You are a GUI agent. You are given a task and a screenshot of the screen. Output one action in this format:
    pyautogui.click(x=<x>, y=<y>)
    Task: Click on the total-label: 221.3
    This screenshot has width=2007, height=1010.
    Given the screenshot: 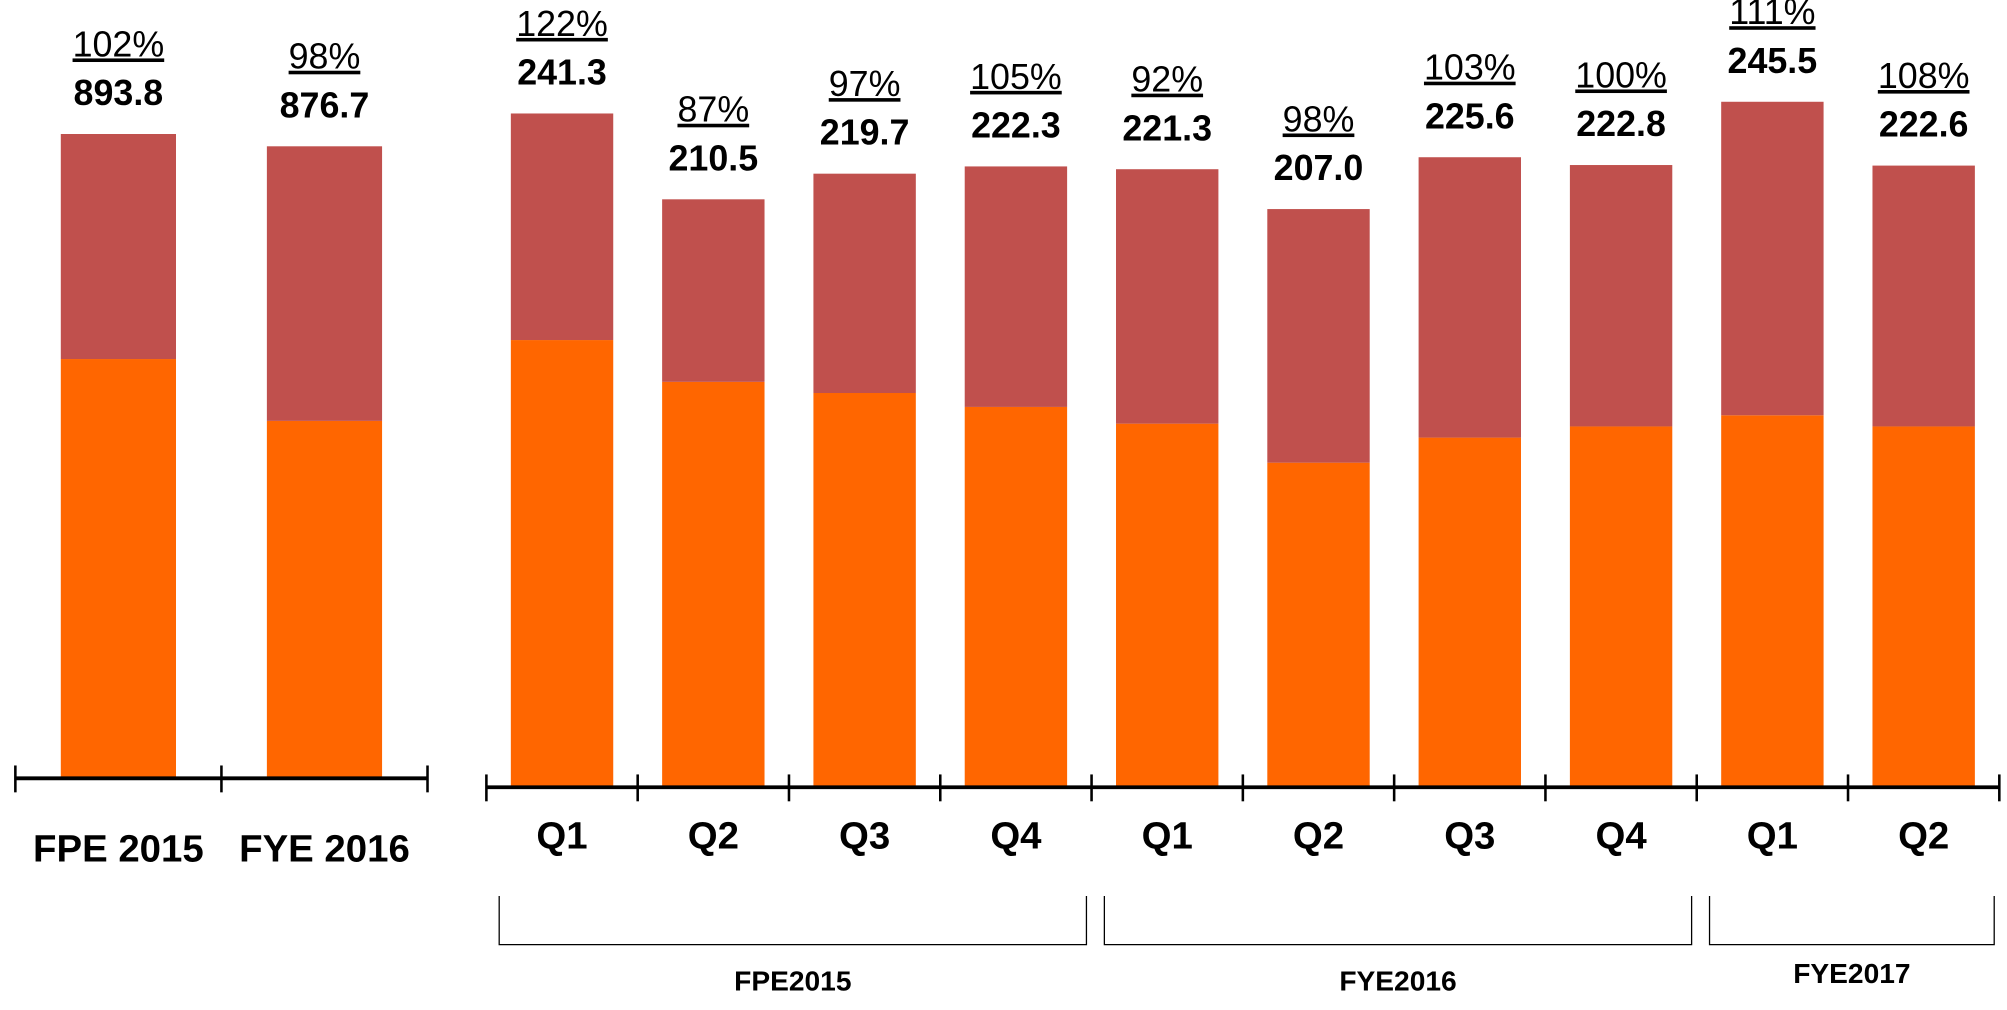 What is the action you would take?
    pyautogui.click(x=1167, y=128)
    